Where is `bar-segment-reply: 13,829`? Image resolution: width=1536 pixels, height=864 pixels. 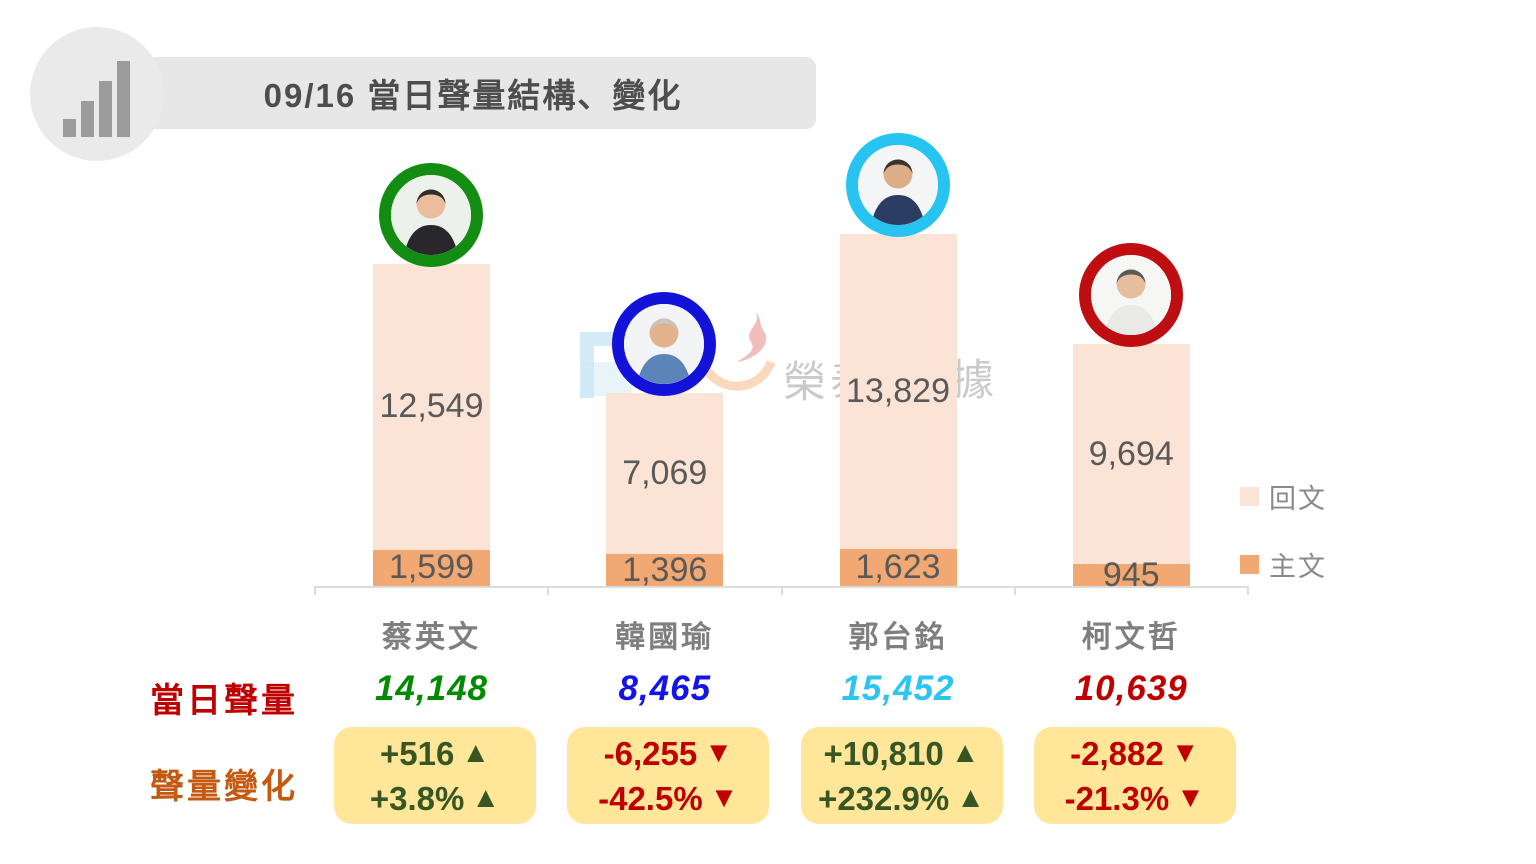 bar-segment-reply: 13,829 is located at coordinates (898, 392).